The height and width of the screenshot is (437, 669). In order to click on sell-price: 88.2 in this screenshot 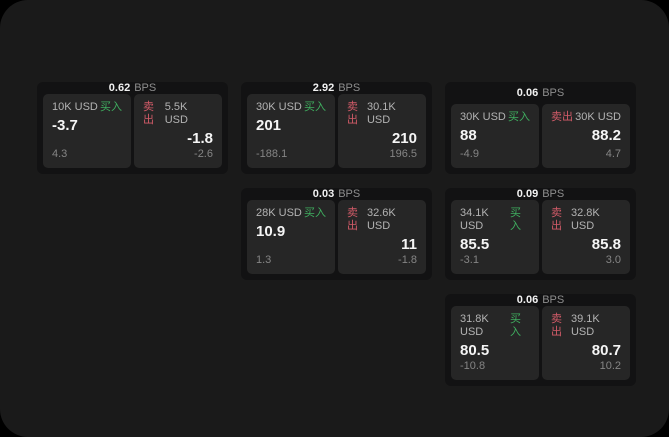, I will do `click(606, 135)`.